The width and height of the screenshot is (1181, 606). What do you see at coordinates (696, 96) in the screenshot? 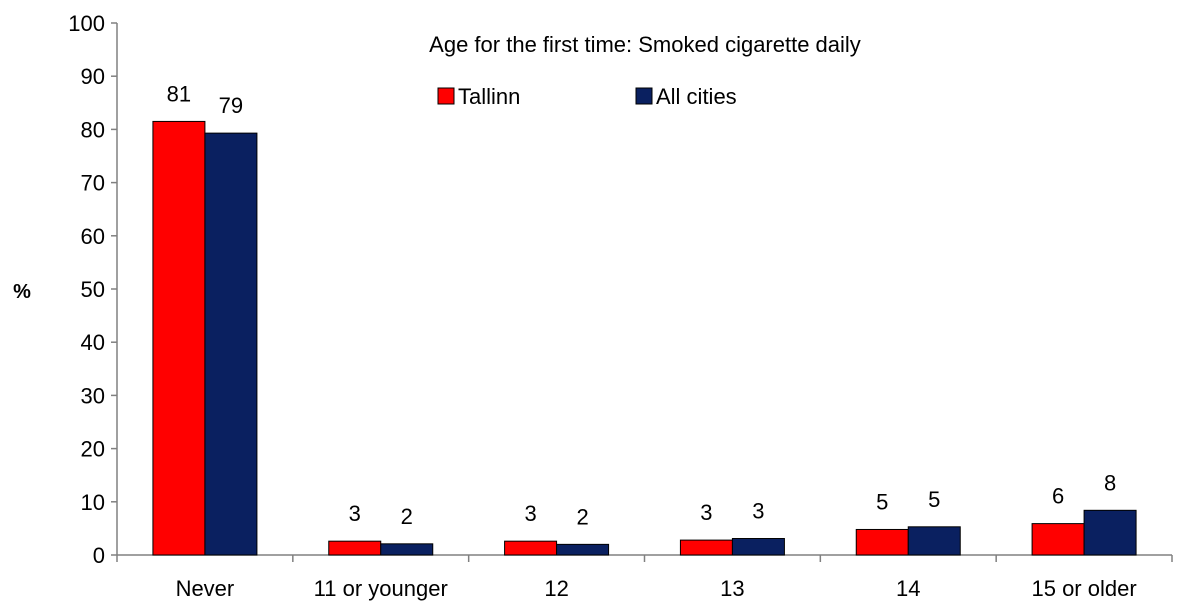
I see `legend-label: All cities` at bounding box center [696, 96].